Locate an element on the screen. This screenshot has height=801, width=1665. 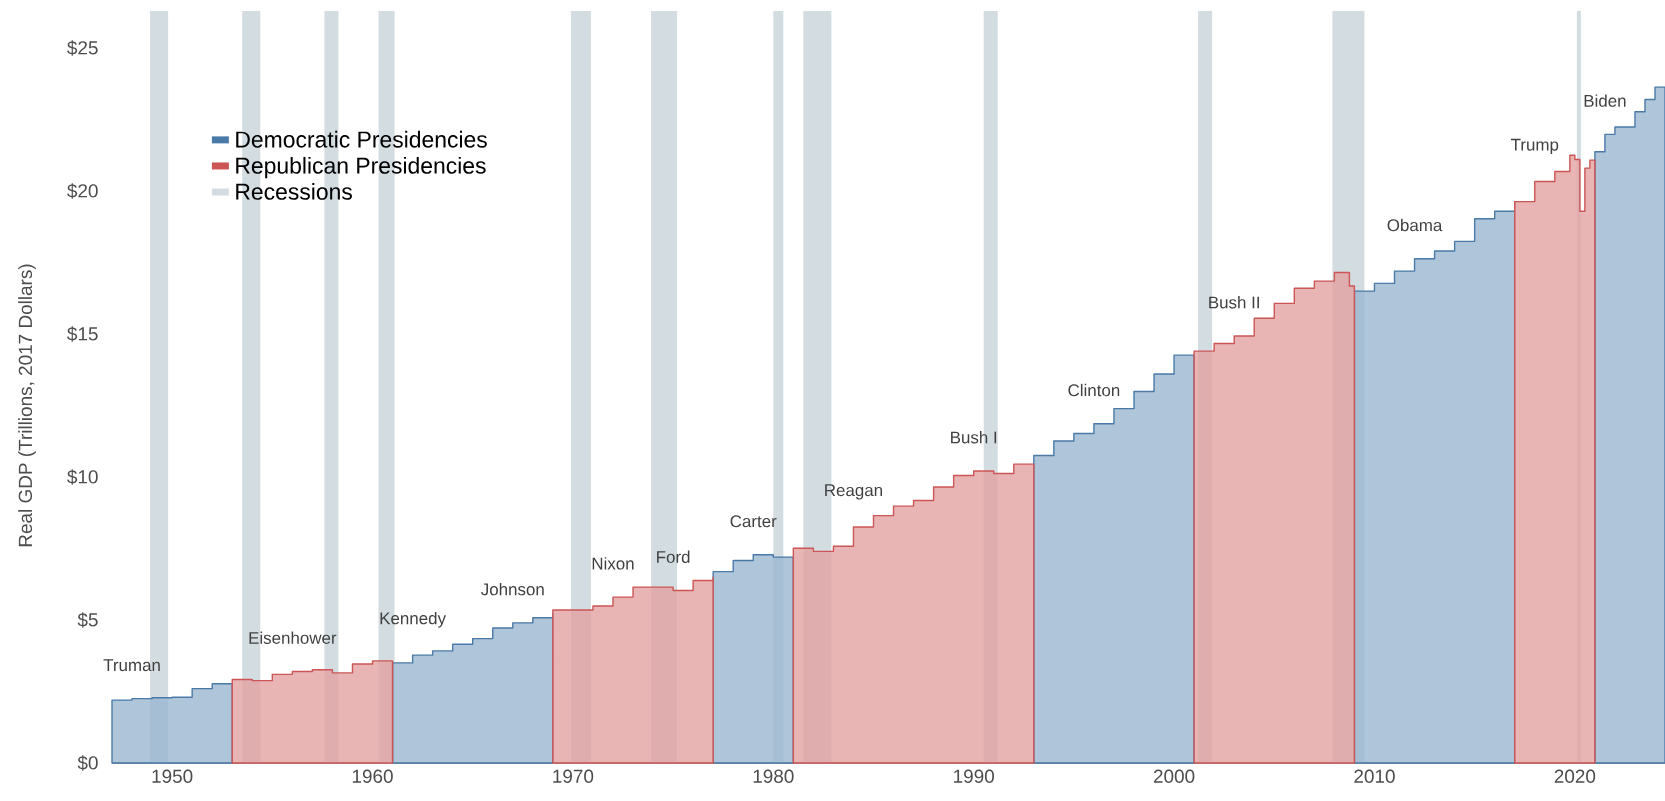
legend-label: Republican Presidencies is located at coordinates (361, 167).